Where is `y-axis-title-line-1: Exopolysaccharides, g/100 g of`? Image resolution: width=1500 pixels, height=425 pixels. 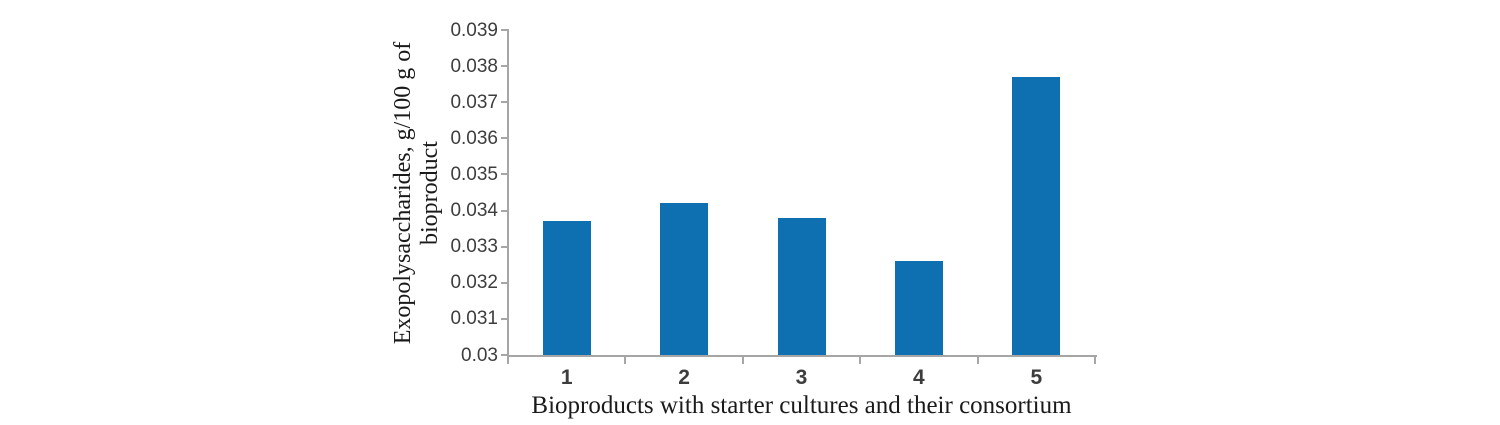 y-axis-title-line-1: Exopolysaccharides, g/100 g of is located at coordinates (403, 193).